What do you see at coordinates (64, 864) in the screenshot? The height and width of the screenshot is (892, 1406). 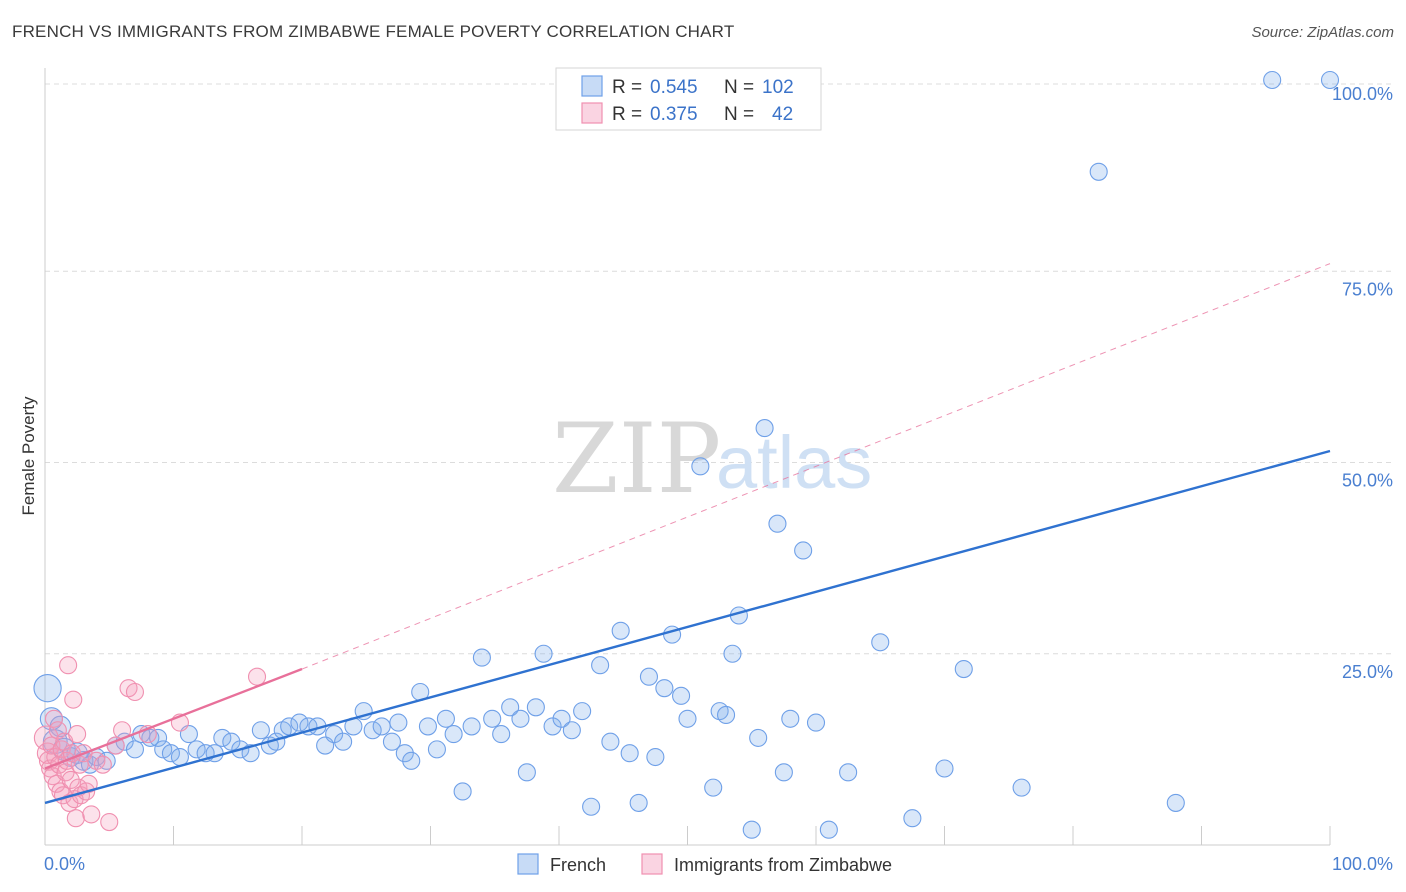 I see `x-tick-label-0: 0.0%` at bounding box center [64, 864].